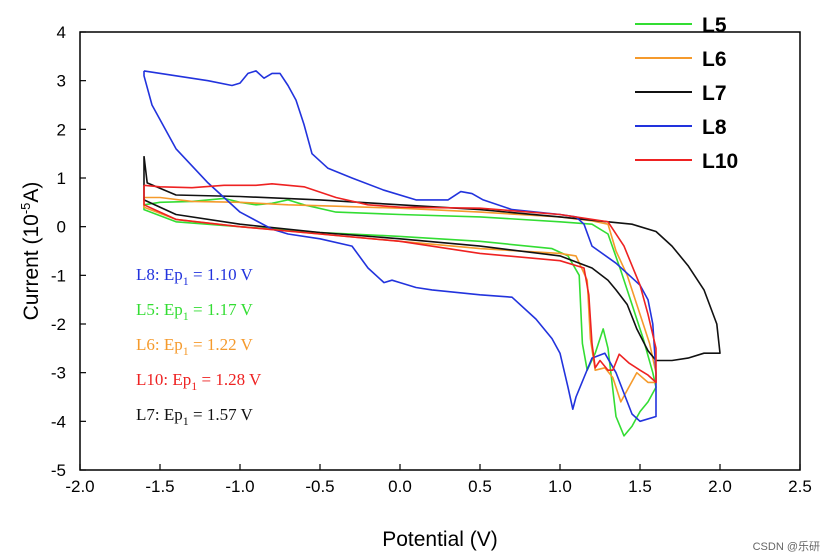 The image size is (830, 559). What do you see at coordinates (25, 209) in the screenshot?
I see `y-axis-title-sup: -5` at bounding box center [25, 209].